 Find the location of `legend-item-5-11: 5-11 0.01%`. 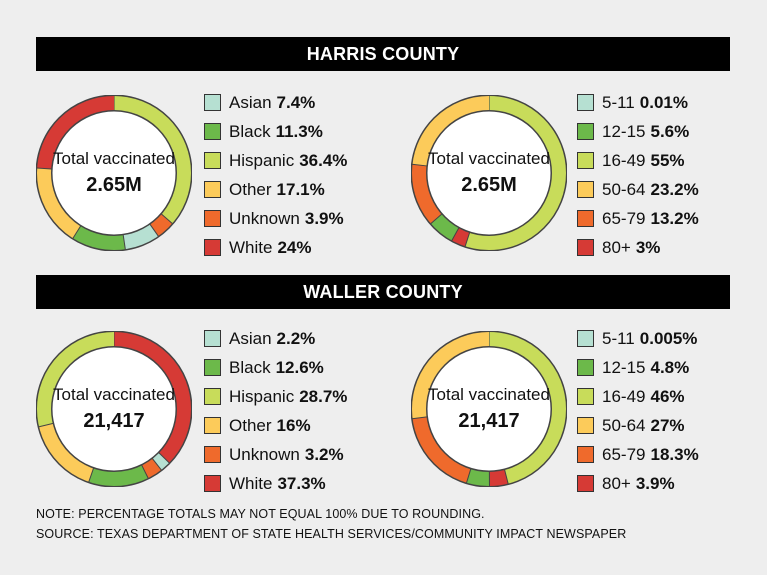

legend-item-5-11: 5-11 0.01% is located at coordinates (638, 102).